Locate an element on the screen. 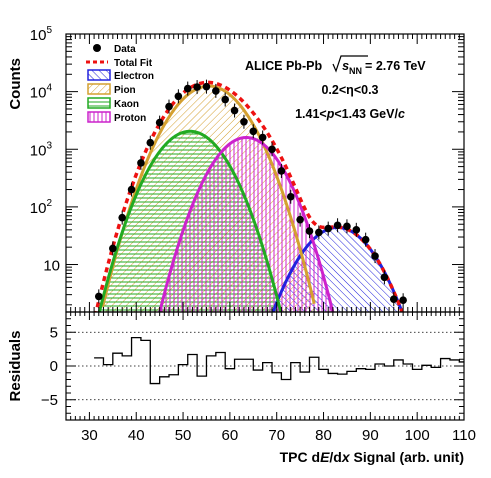  main-y-tick-label: 10² is located at coordinates (41, 207).